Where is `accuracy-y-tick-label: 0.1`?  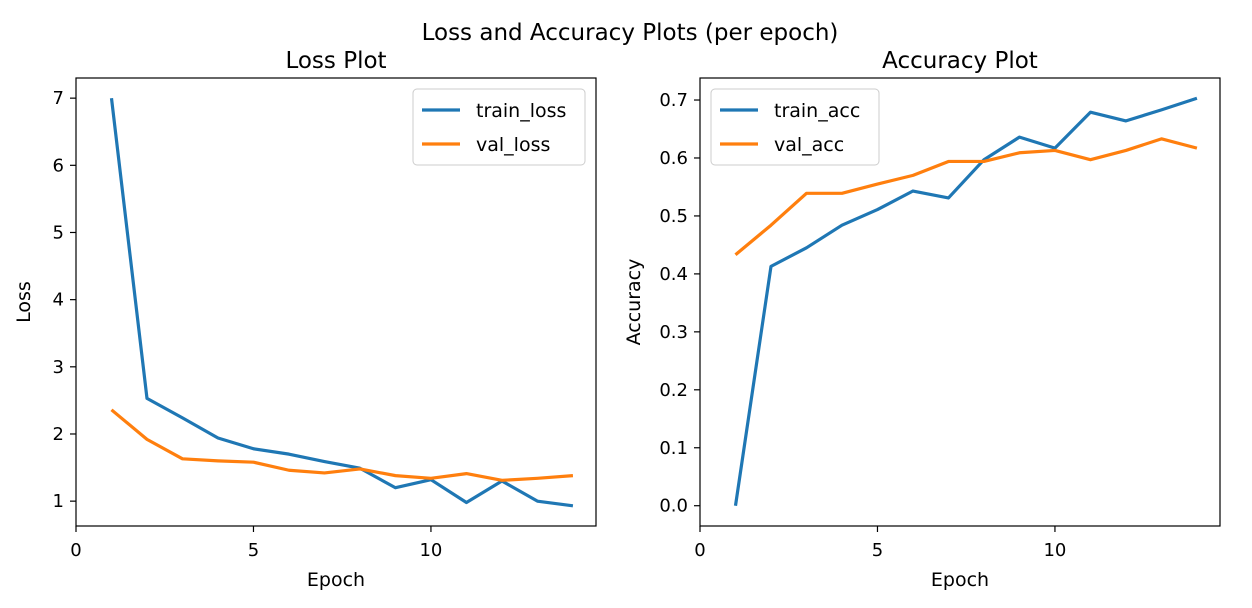 accuracy-y-tick-label: 0.1 is located at coordinates (673, 448).